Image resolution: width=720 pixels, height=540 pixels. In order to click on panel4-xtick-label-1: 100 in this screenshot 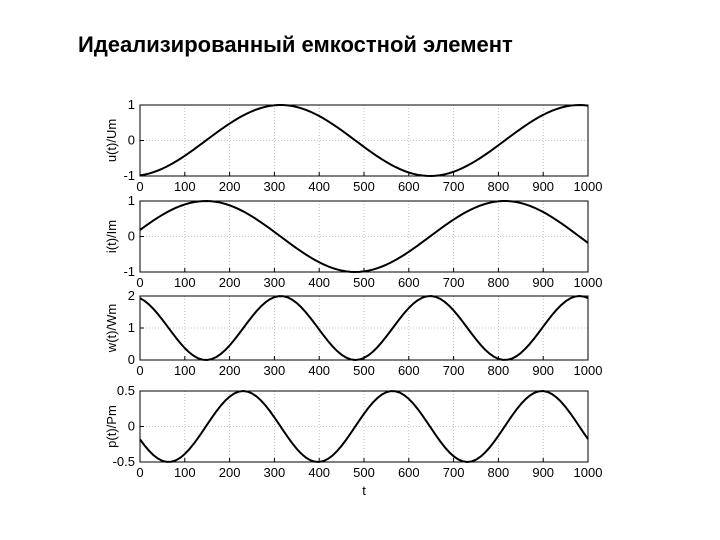, I will do `click(185, 472)`.